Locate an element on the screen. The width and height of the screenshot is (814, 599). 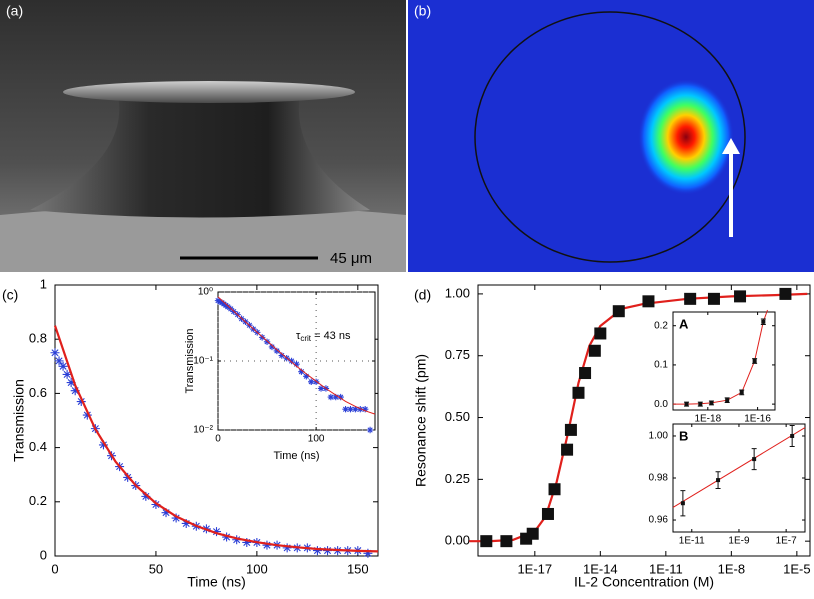
y-tick-label: 0.96 is located at coordinates (659, 520).